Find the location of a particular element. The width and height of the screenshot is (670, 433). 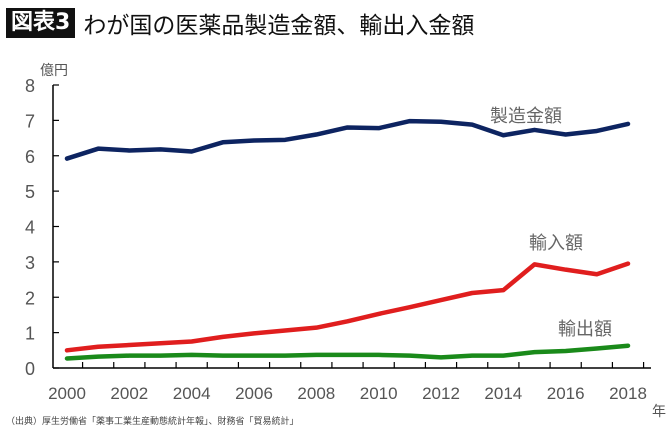

x-tick-label: 2008 is located at coordinates (316, 393).